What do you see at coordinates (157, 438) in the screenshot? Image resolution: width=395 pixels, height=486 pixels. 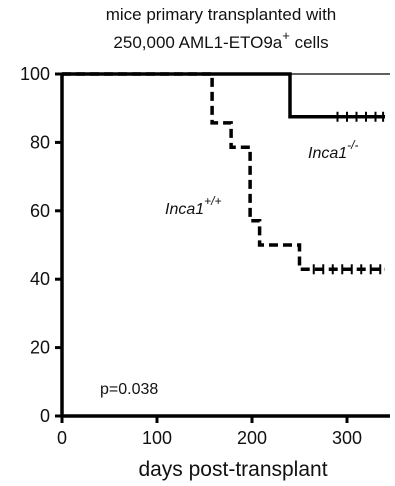 I see `x-tick-label-100: 100` at bounding box center [157, 438].